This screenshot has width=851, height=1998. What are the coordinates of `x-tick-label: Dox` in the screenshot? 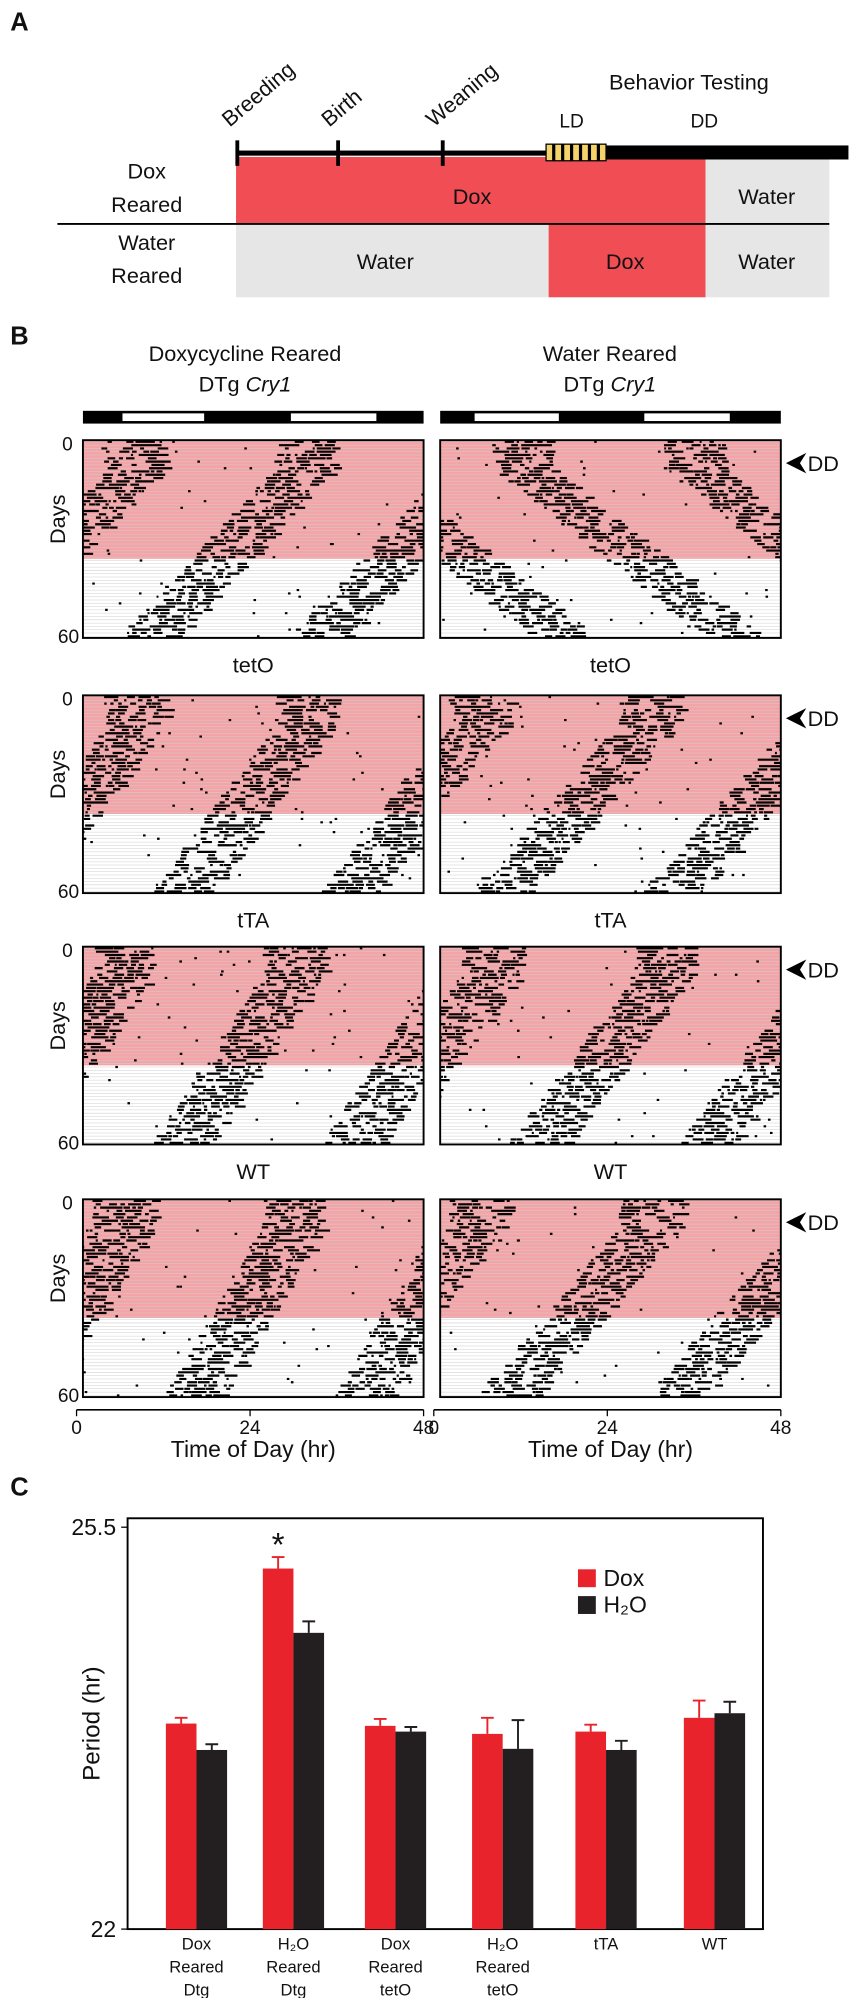 It's located at (396, 1944).